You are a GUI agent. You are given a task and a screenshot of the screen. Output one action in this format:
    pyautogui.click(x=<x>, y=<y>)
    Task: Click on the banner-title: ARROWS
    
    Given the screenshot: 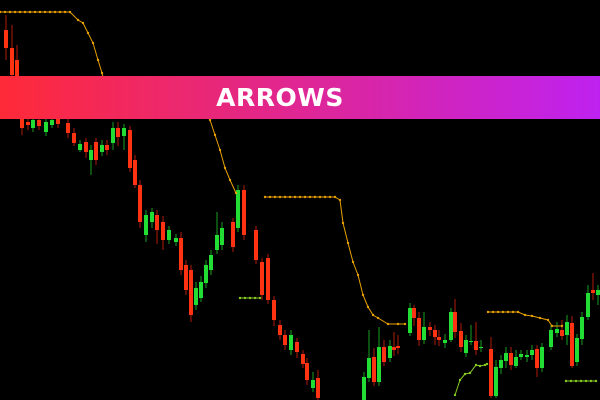 What is the action you would take?
    pyautogui.click(x=280, y=97)
    